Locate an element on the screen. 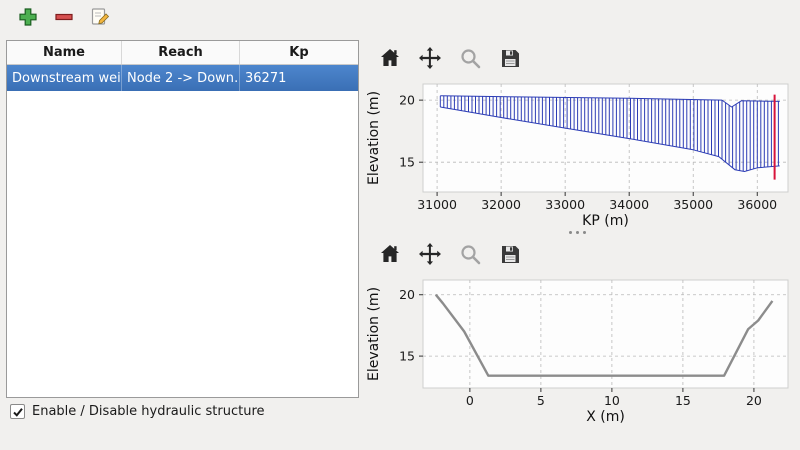  check-icon is located at coordinates (17, 412).